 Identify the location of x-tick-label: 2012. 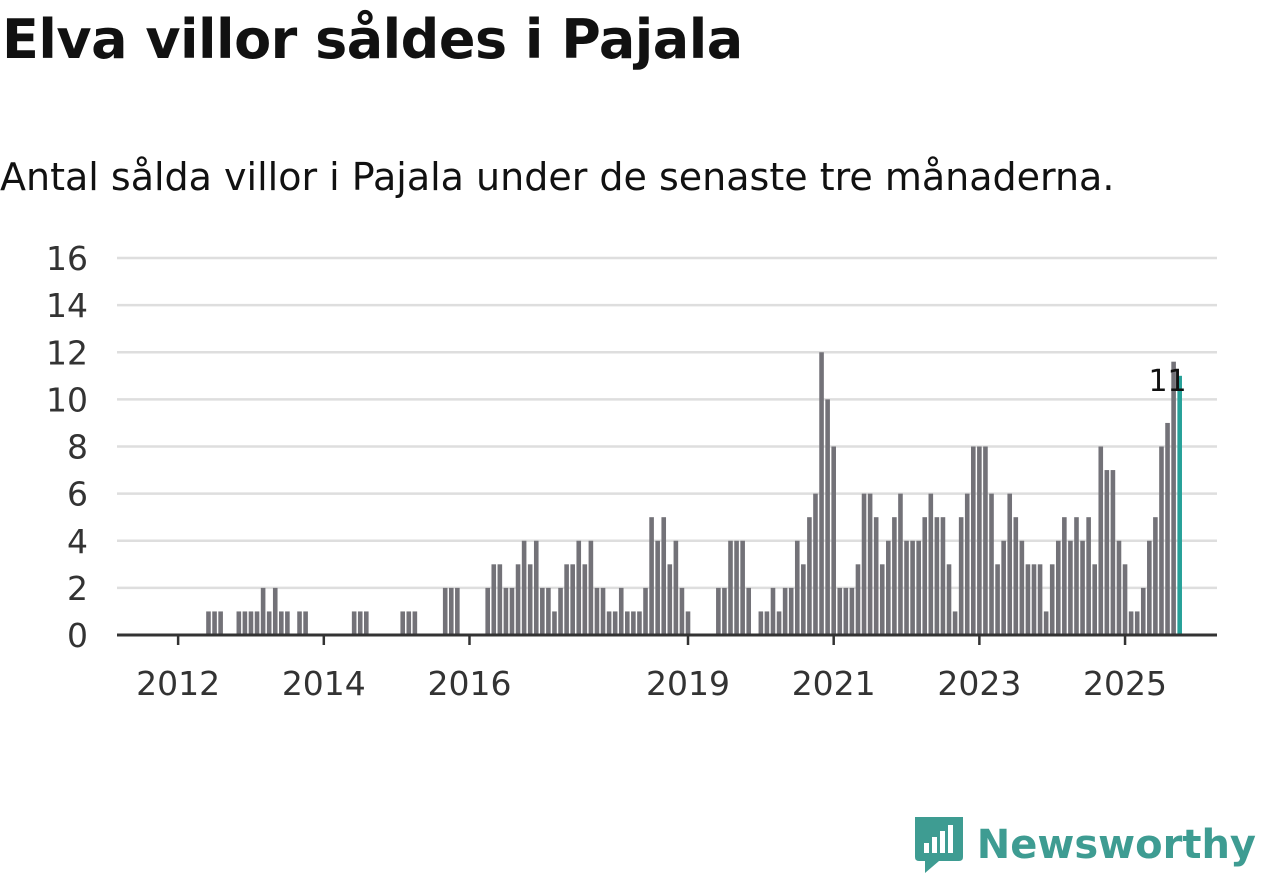
(178, 683).